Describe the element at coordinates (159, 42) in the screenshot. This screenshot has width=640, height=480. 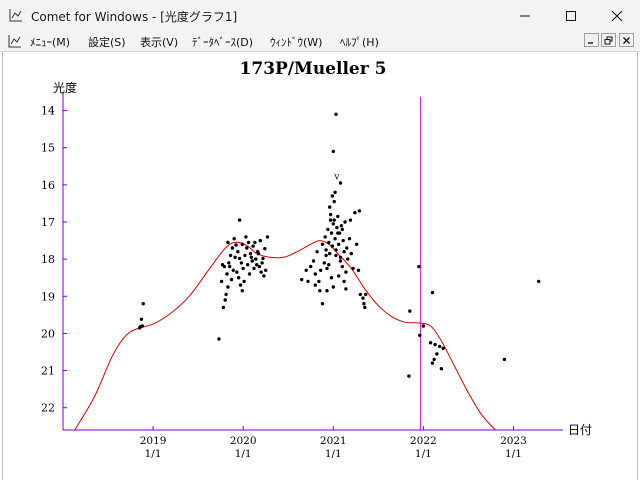
I see `menu-item-view: 表示(V)` at that location.